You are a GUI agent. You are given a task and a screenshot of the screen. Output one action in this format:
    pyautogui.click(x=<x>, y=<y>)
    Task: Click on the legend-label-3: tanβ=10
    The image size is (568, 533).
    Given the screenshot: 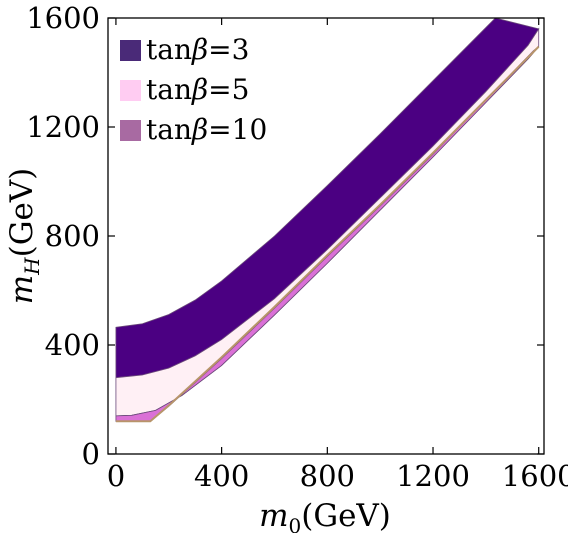 What is the action you would take?
    pyautogui.click(x=206, y=129)
    